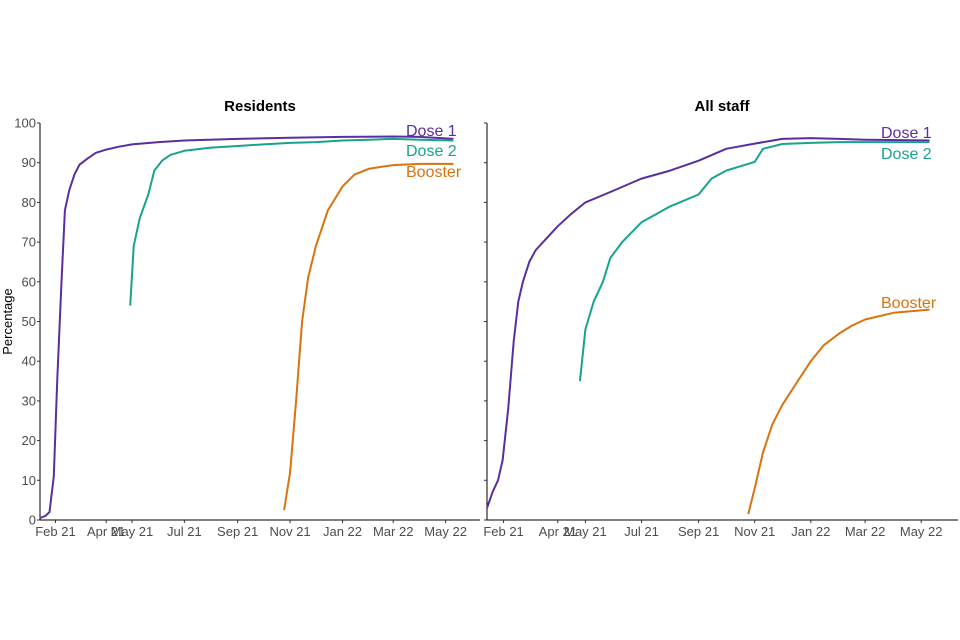 The image size is (960, 640). Describe the element at coordinates (393, 531) in the screenshot. I see `residents-x-tick-label: Mar 22` at that location.